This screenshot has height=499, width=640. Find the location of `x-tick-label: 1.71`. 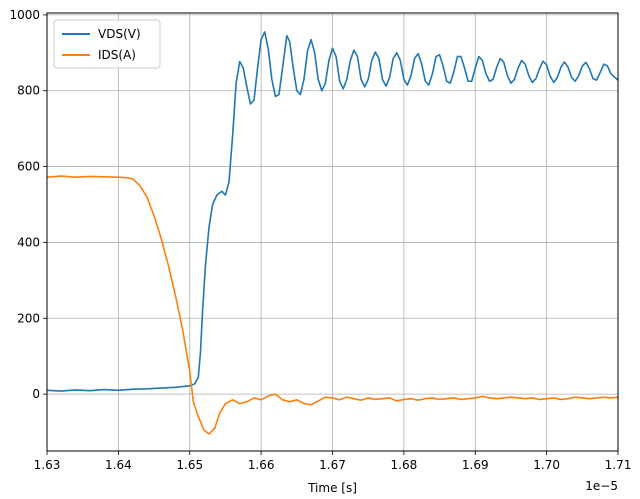

x-tick-label: 1.71 is located at coordinates (618, 465).